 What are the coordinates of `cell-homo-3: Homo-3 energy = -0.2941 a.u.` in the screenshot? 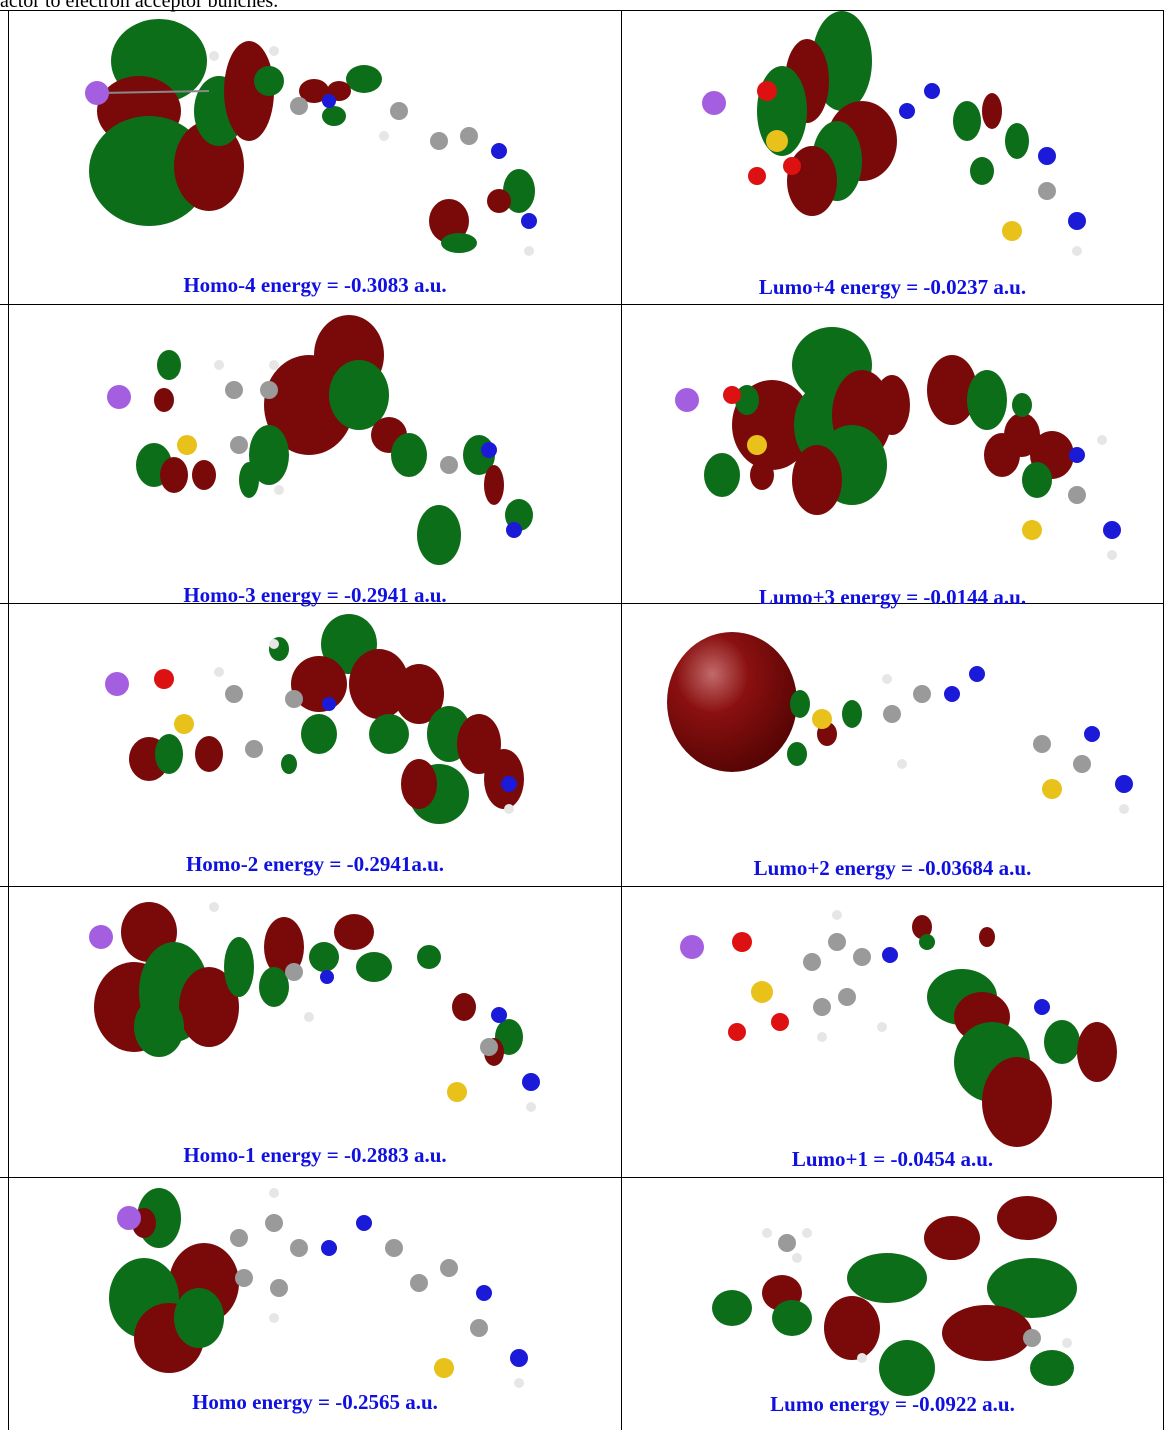 It's located at (315, 456).